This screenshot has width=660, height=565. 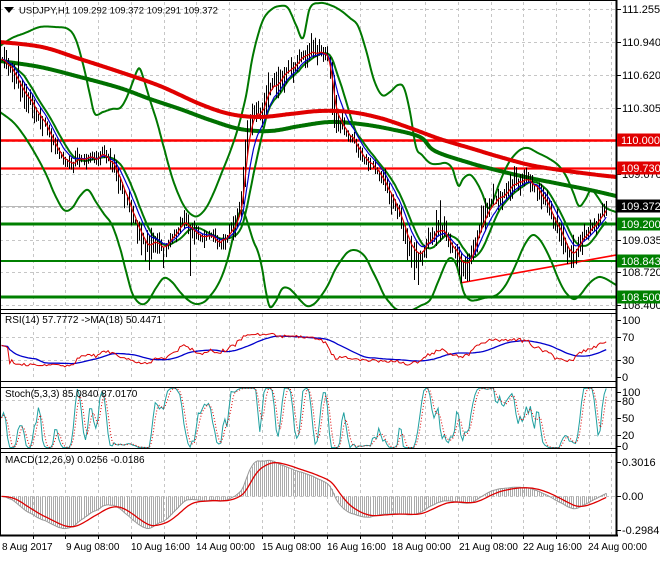 I want to click on svg-text: 0.00, so click(x=632, y=497).